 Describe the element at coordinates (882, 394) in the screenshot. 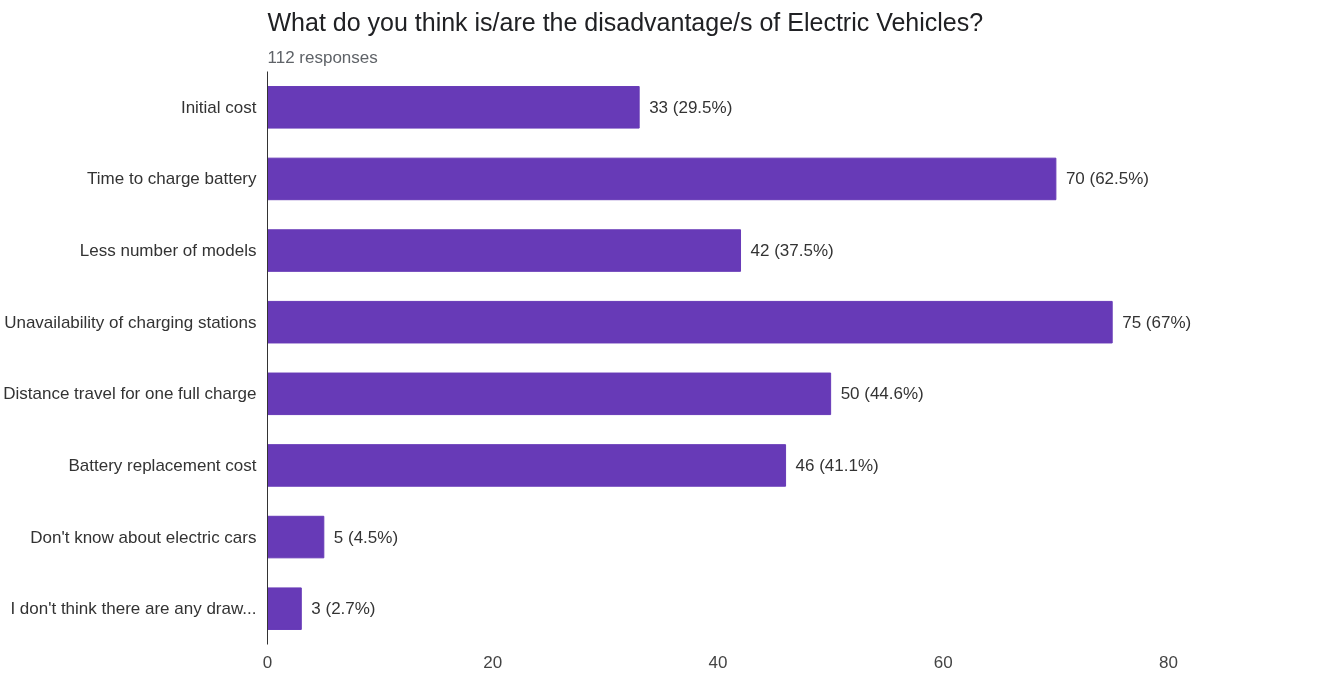

I see `data-label: 50 (44.6%)` at that location.